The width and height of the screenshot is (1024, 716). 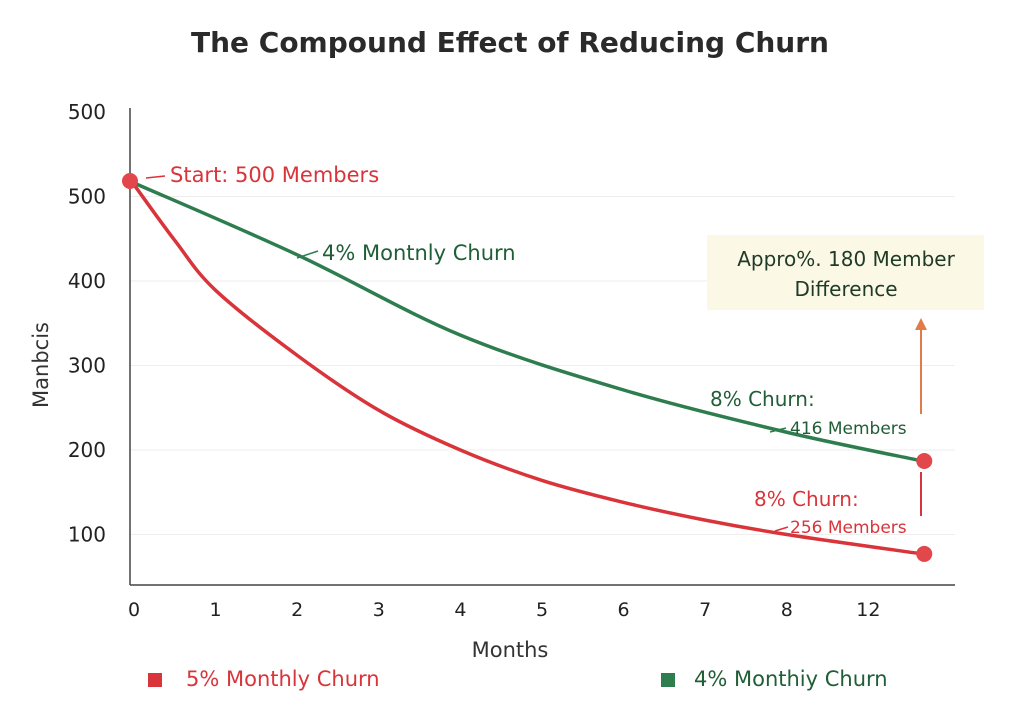 I want to click on x-tick-label: 12, so click(x=868, y=610).